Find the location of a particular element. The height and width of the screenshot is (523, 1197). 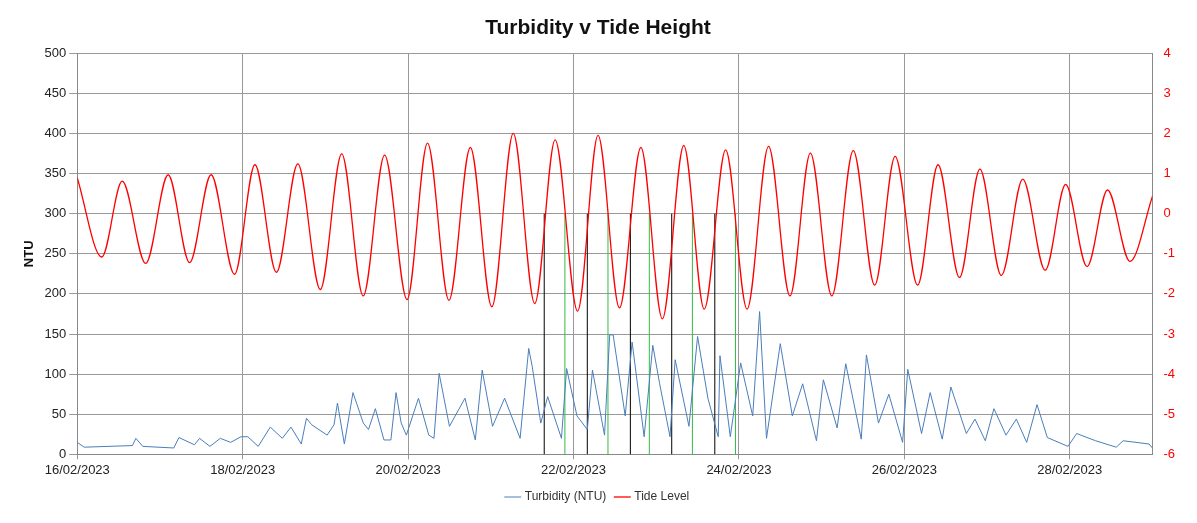

y-tick-label: 250 is located at coordinates (55, 253).